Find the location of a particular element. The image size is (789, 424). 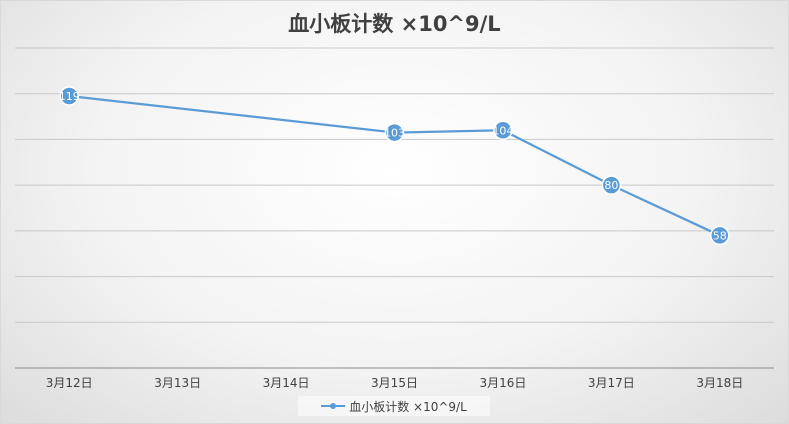

data-label: 104 is located at coordinates (502, 130).